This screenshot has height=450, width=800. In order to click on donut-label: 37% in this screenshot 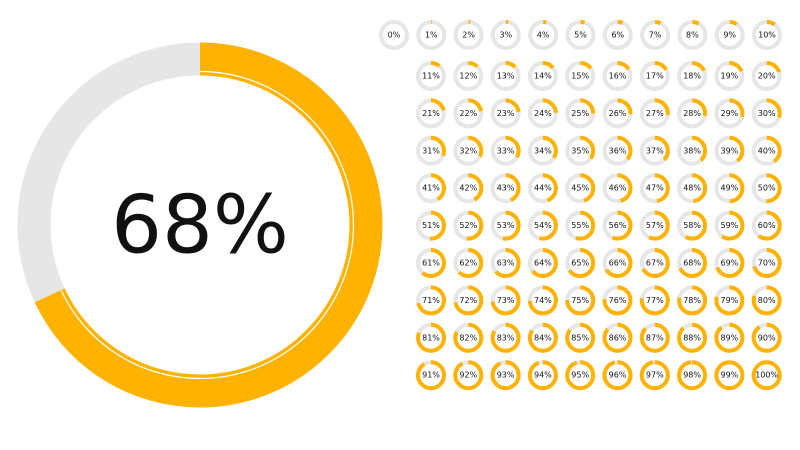, I will do `click(655, 150)`.